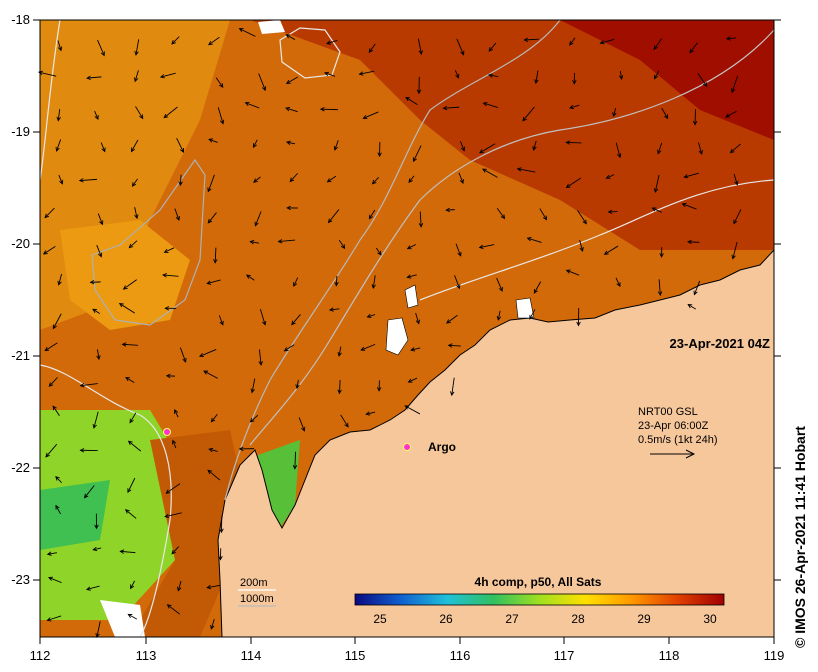  I want to click on cloud-mask-east, so click(525, 308).